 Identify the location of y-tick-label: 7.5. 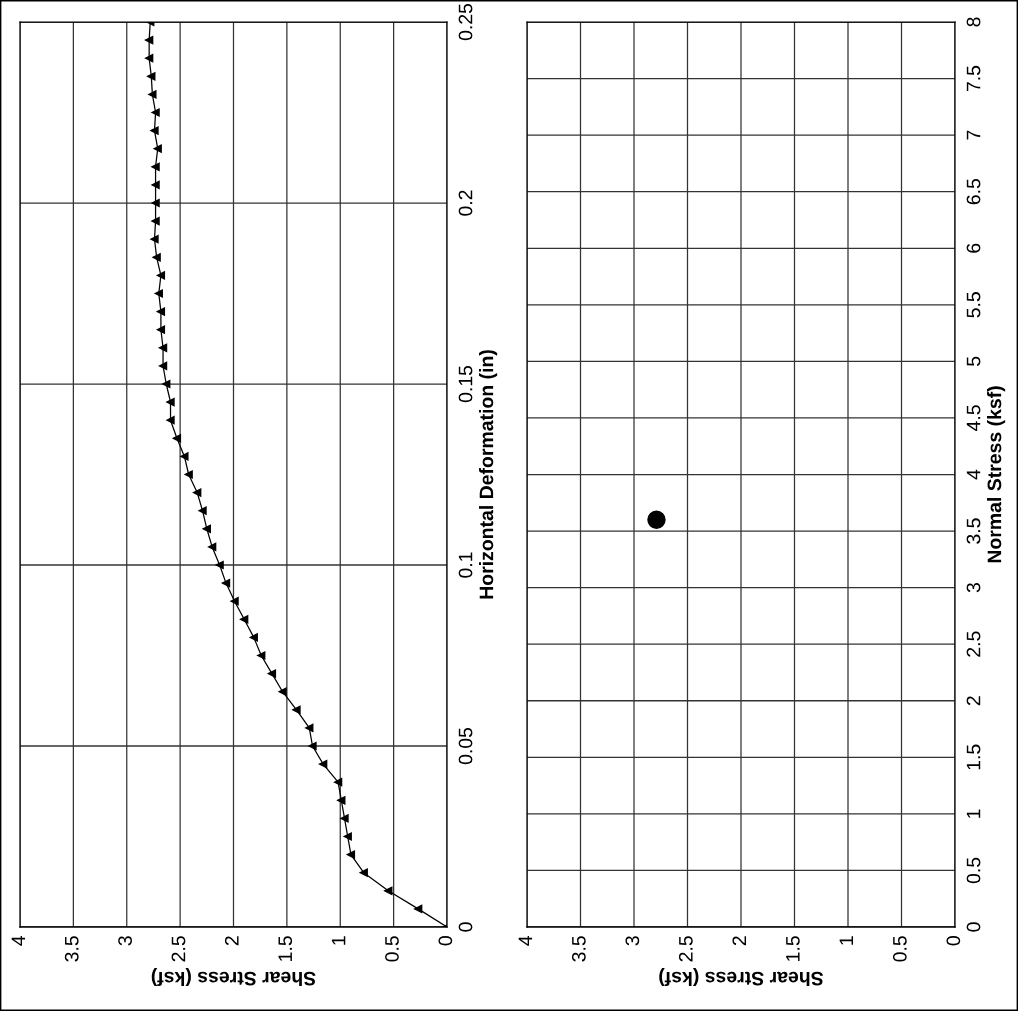
(973, 78).